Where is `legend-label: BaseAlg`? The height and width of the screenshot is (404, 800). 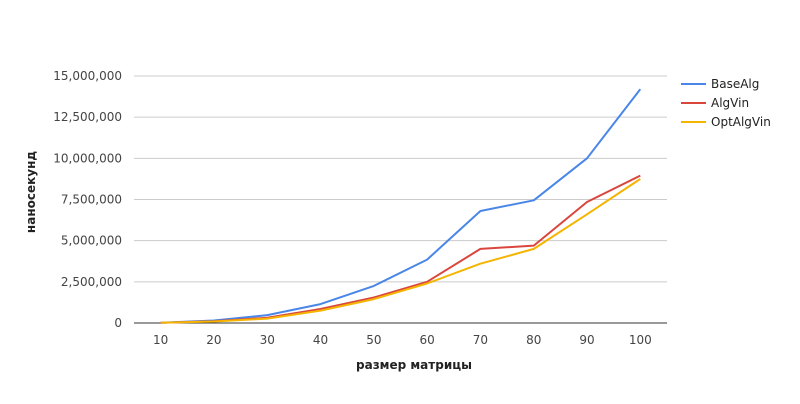
legend-label: BaseAlg is located at coordinates (735, 84).